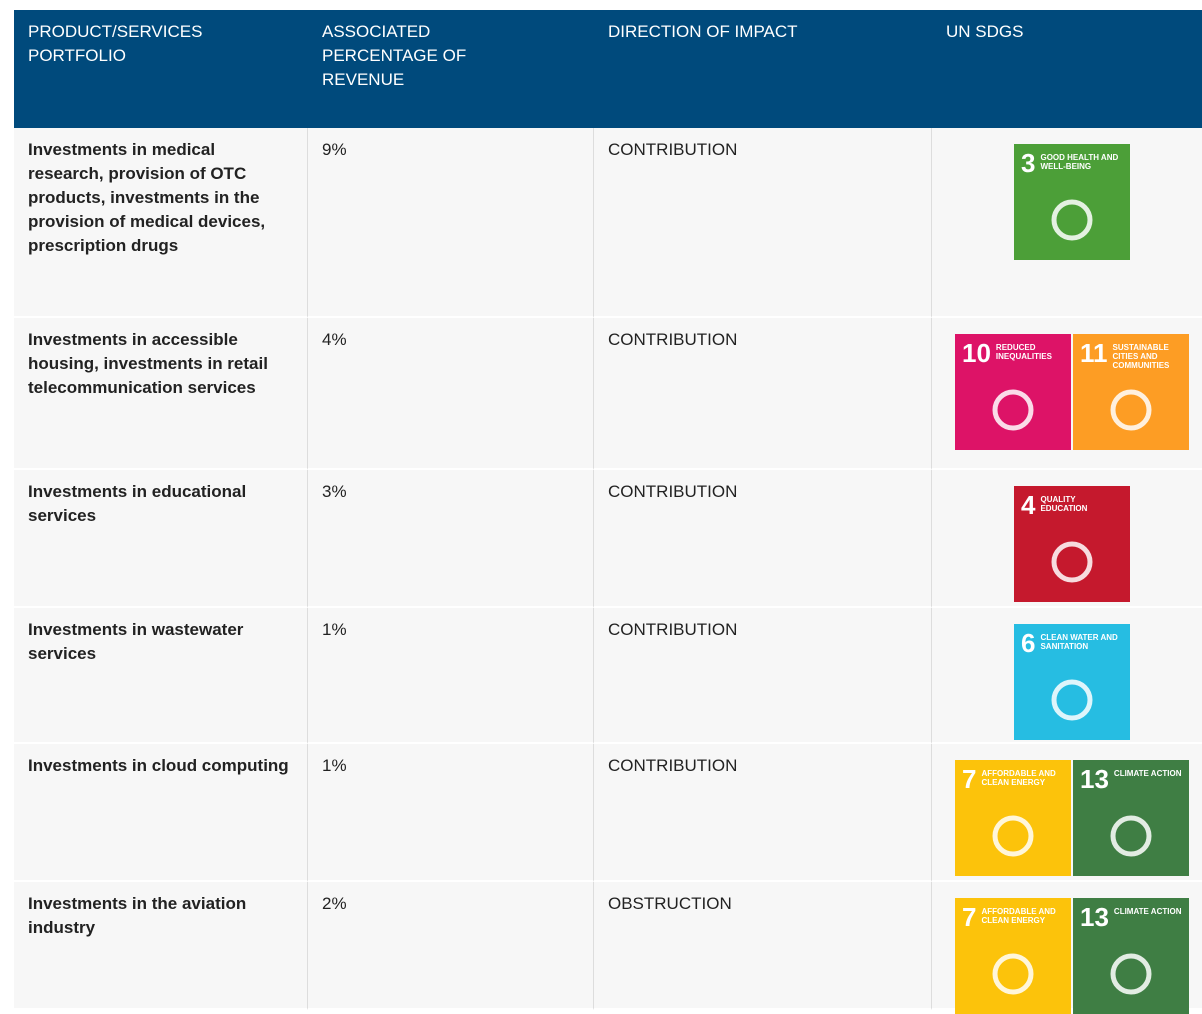  I want to click on percentage-text: 2%, so click(334, 903).